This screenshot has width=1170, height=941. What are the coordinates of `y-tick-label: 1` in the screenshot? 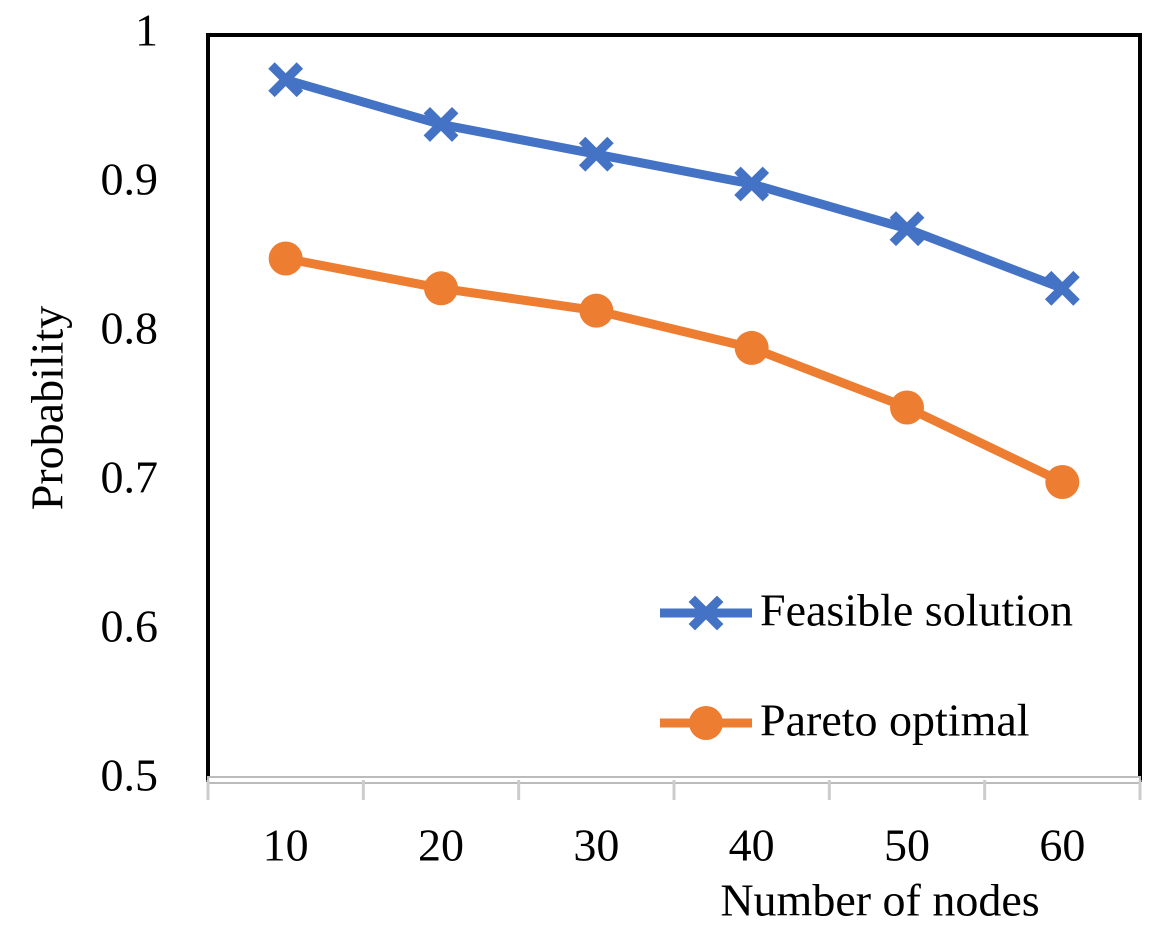 It's located at (146, 30).